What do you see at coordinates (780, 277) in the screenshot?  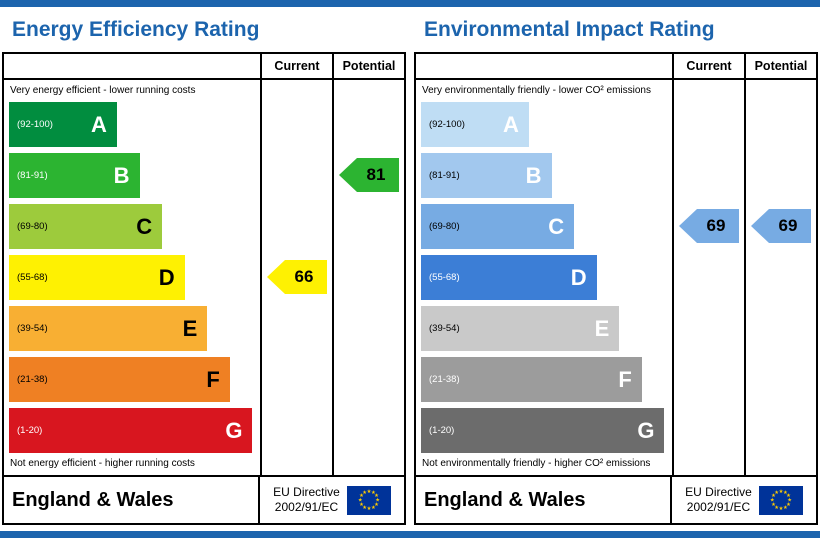 I see `environment-potential-column: 69` at bounding box center [780, 277].